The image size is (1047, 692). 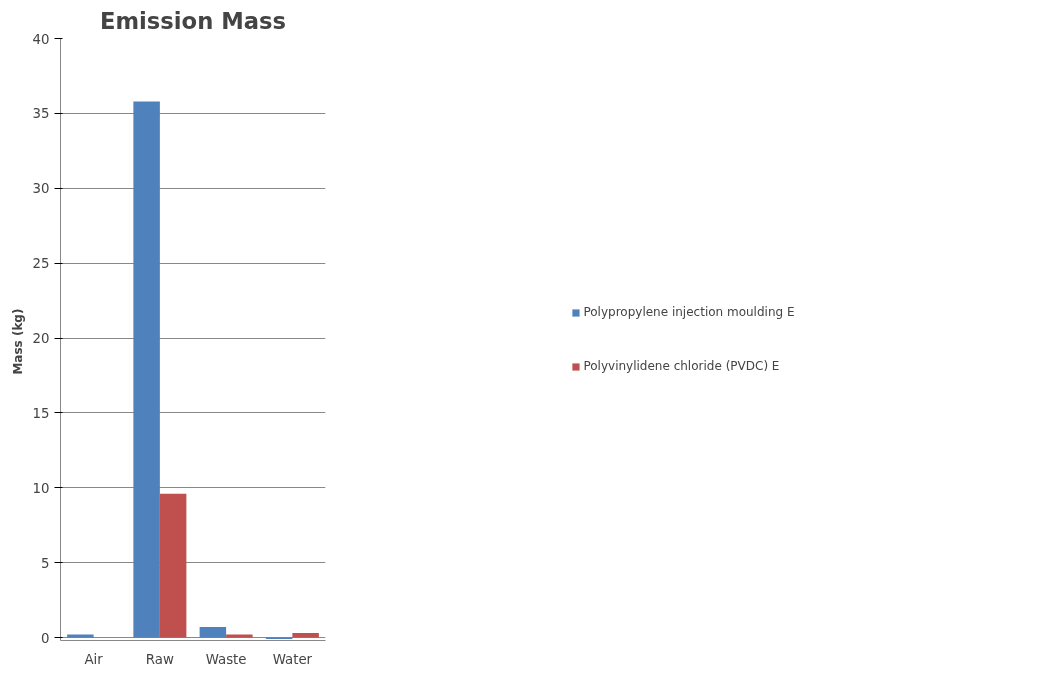 What do you see at coordinates (226, 659) in the screenshot?
I see `x-tick-label: Waste` at bounding box center [226, 659].